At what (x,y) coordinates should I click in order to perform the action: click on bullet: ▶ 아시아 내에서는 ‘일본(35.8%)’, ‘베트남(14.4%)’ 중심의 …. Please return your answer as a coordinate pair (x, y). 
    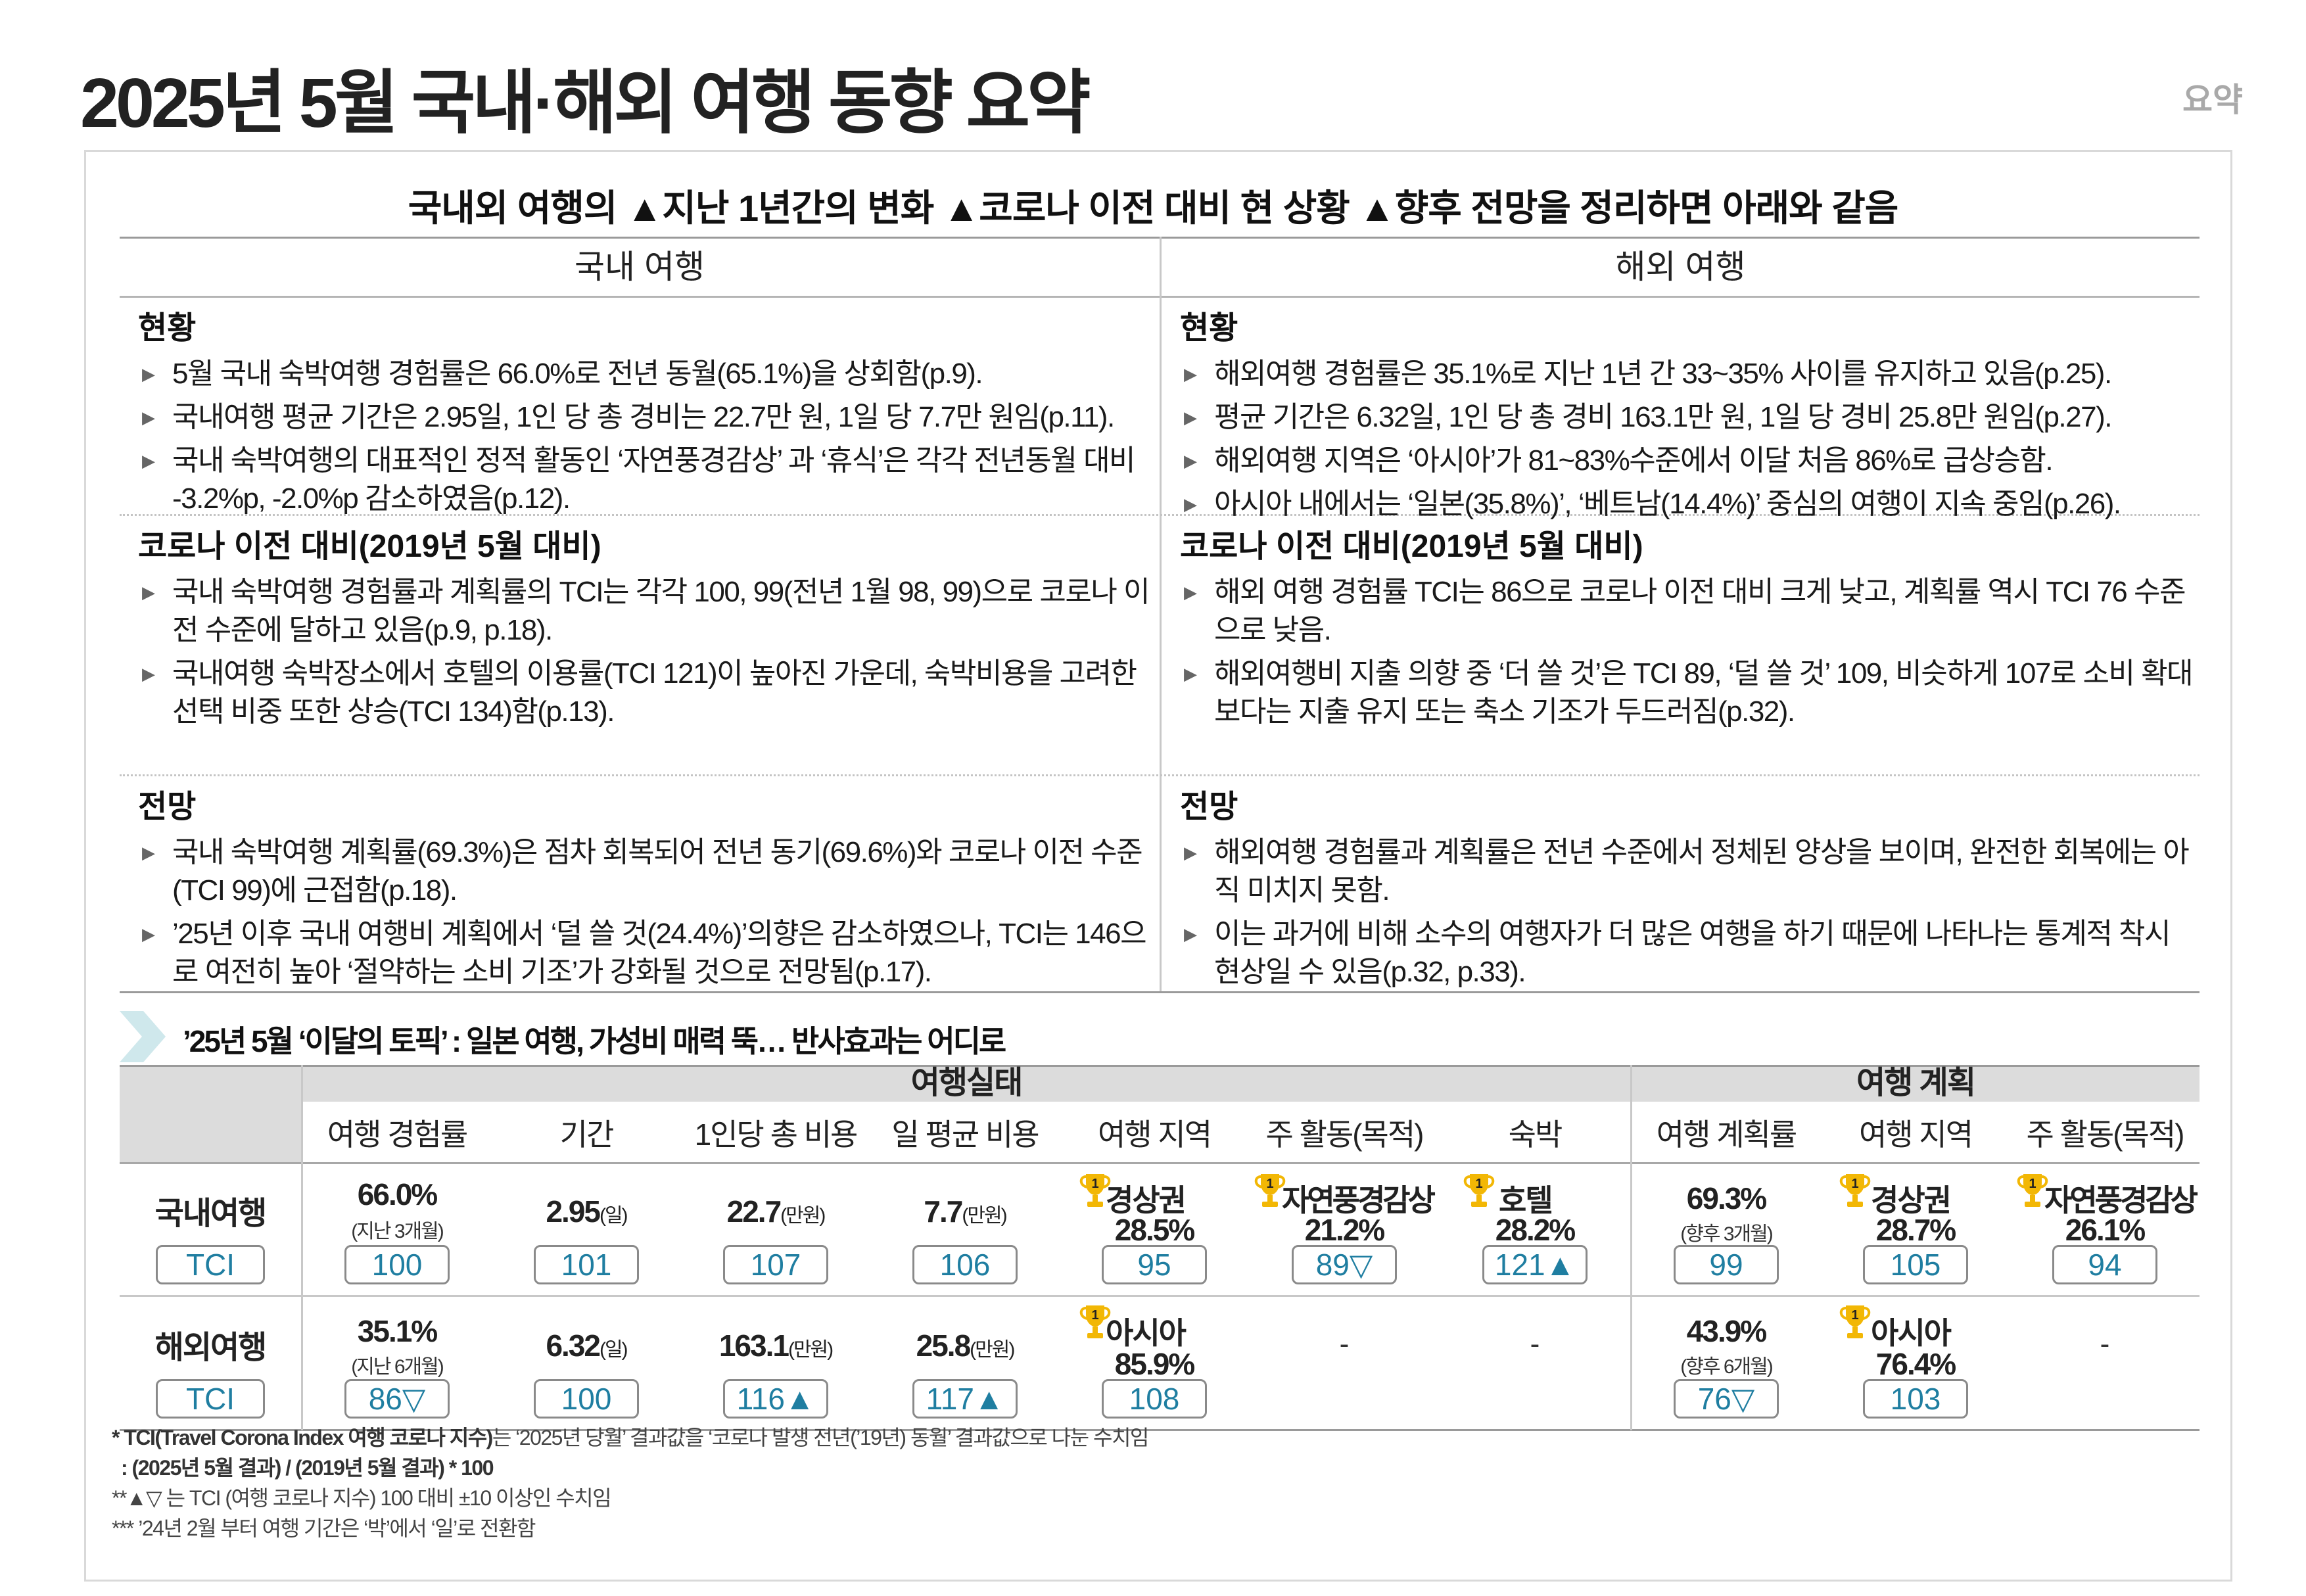
    Looking at the image, I should click on (1690, 504).